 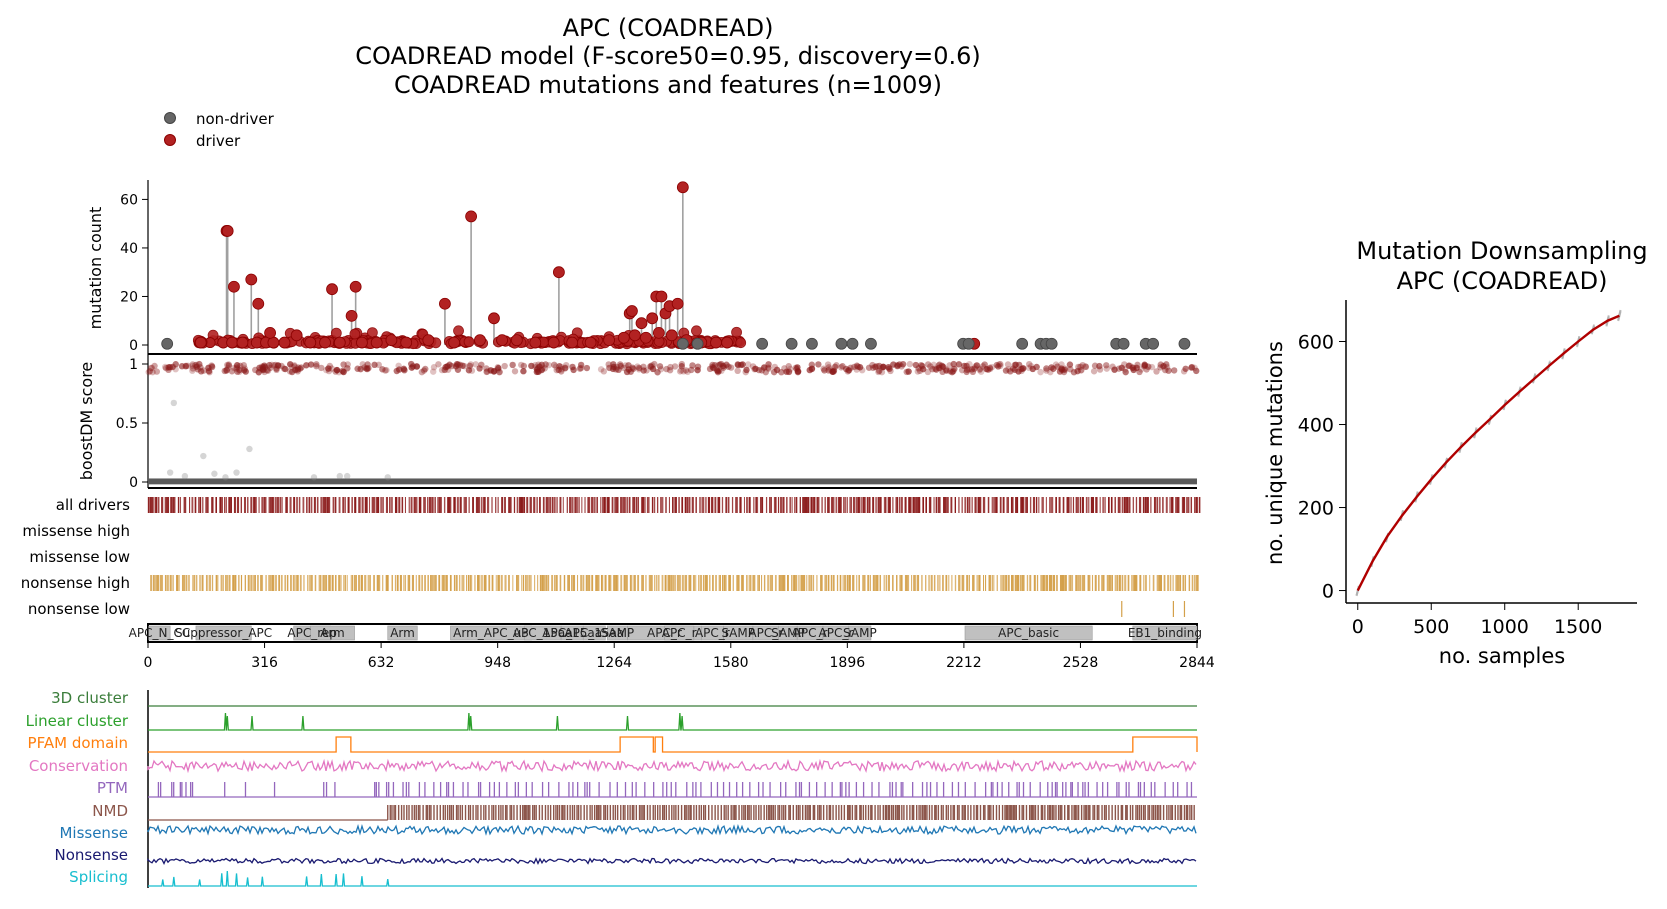 What do you see at coordinates (712, 633) in the screenshot?
I see `domain-label-12: APC_r` at bounding box center [712, 633].